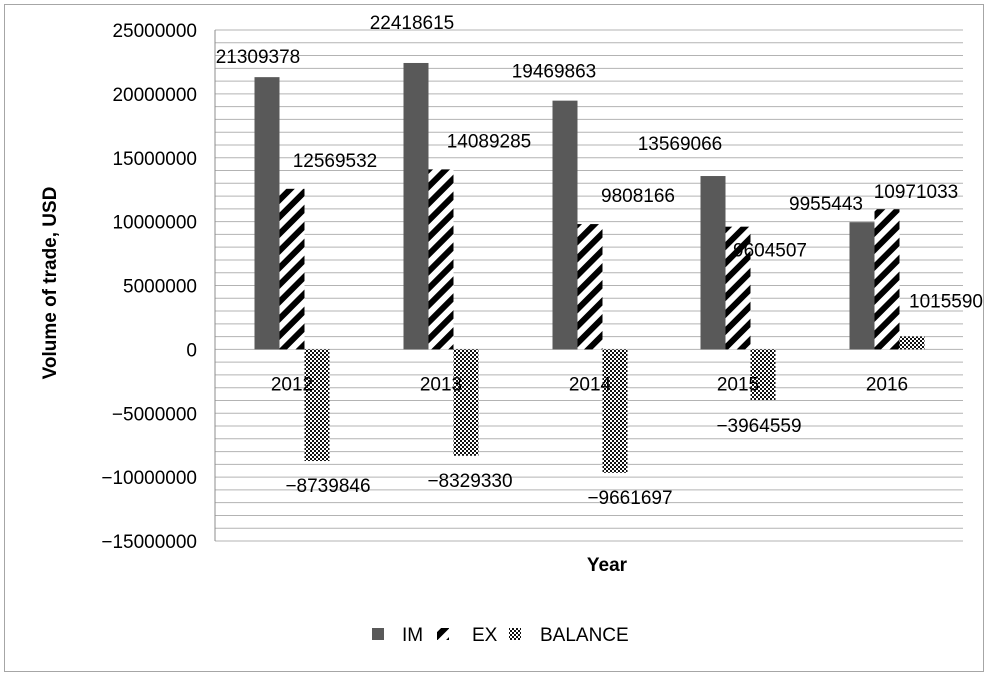 The height and width of the screenshot is (678, 990). What do you see at coordinates (629, 498) in the screenshot?
I see `data-label-balance: −9661697` at bounding box center [629, 498].